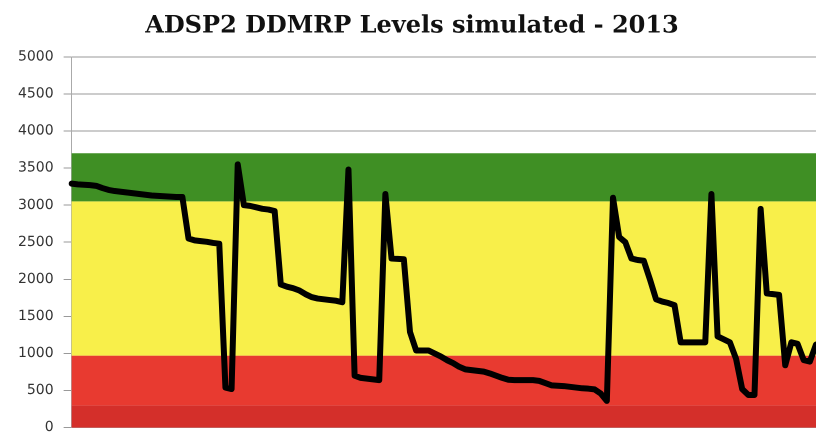  Describe the element at coordinates (36, 204) in the screenshot. I see `y-tick-label: 3000` at that location.